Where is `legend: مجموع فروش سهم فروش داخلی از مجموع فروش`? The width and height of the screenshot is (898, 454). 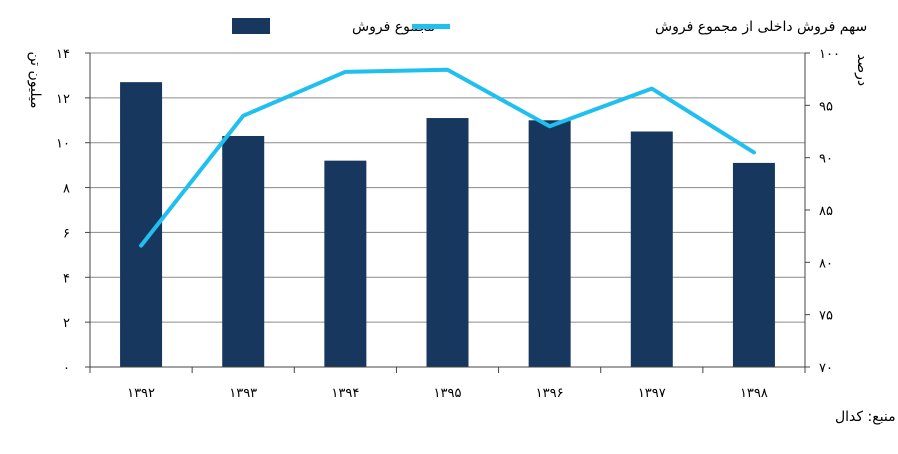 legend: مجموع فروش سهم فروش داخلی از مجموع فروش is located at coordinates (549, 26).